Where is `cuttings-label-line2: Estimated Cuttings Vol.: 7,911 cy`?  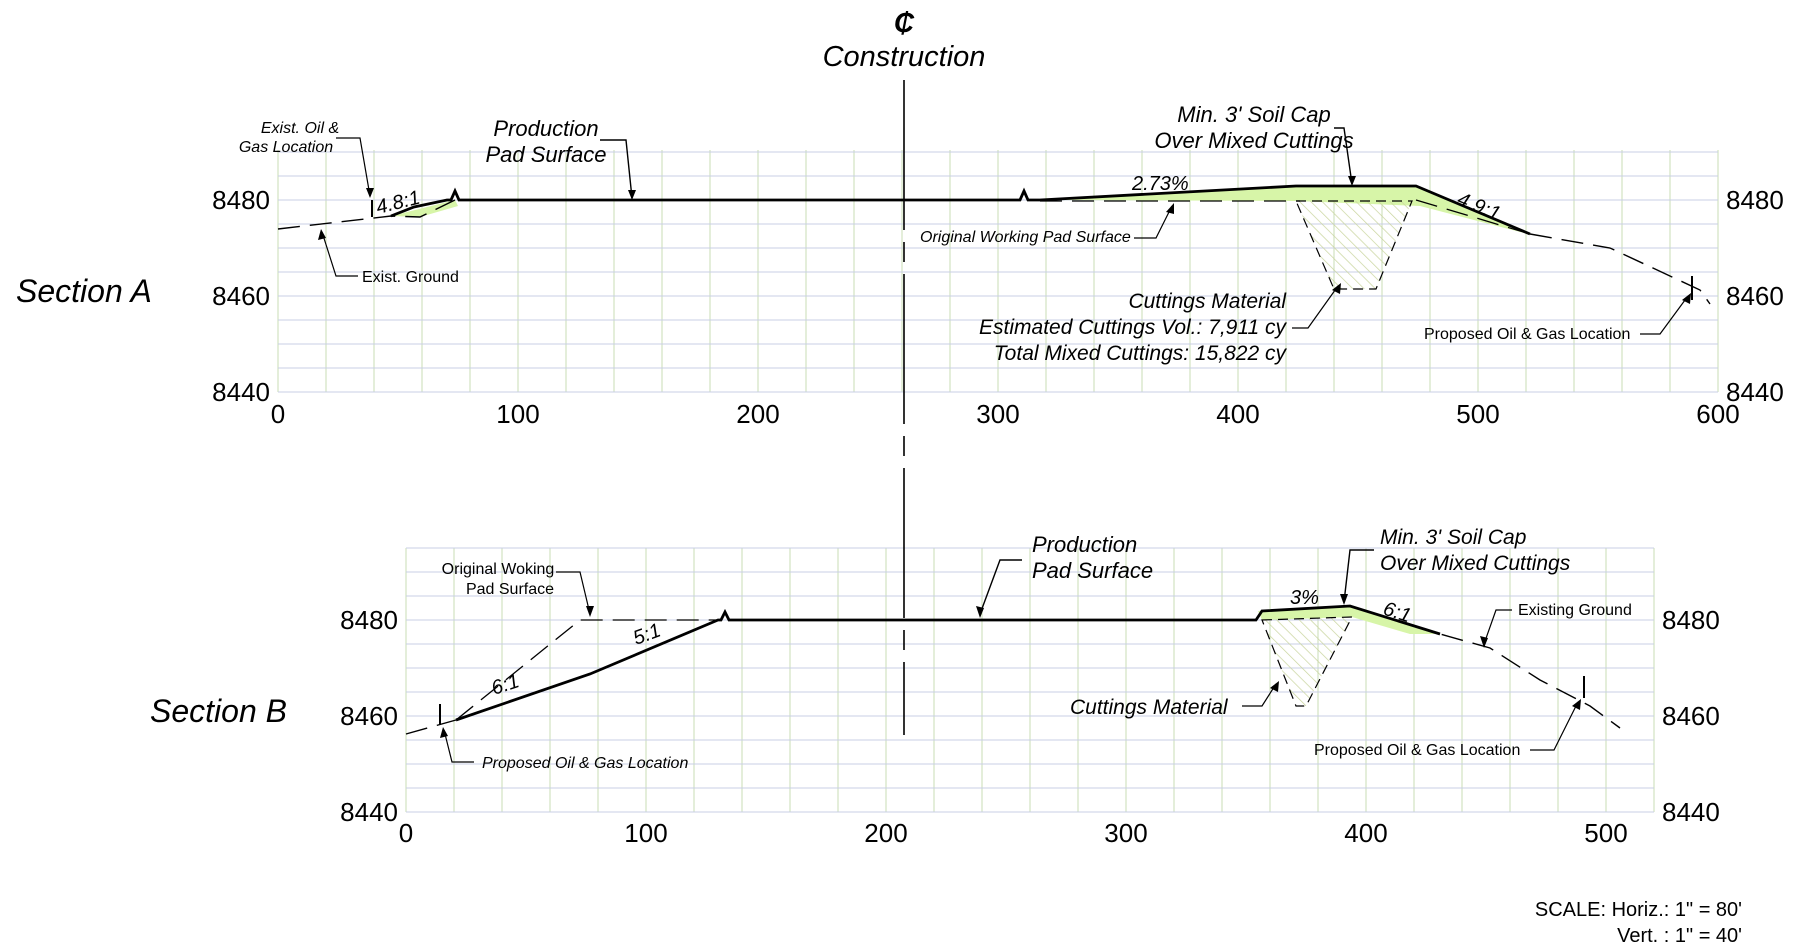
cuttings-label-line2: Estimated Cuttings Vol.: 7,911 cy is located at coordinates (1133, 327).